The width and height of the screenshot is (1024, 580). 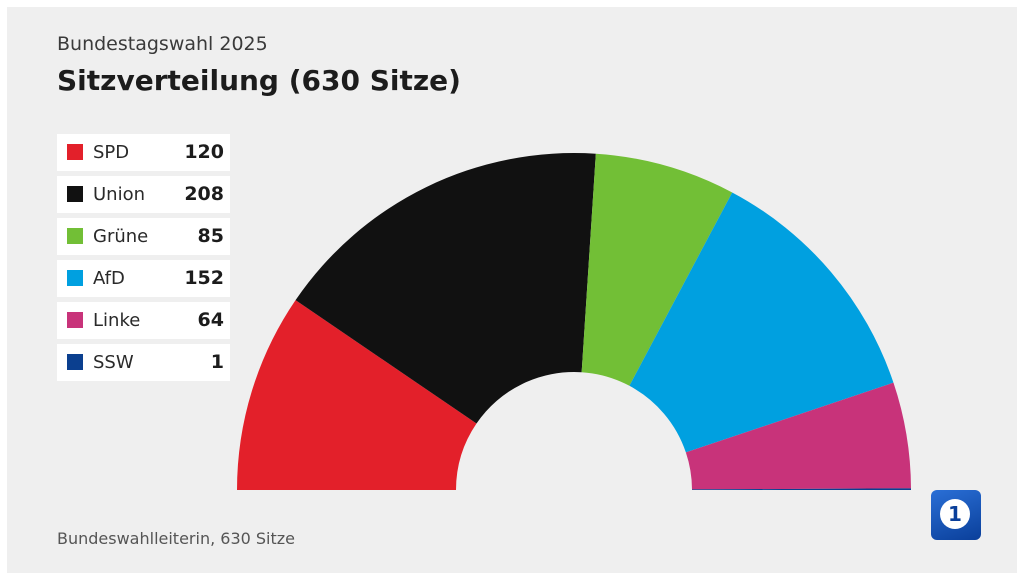 I want to click on chart-subtitle: Bundestagswahl 2025, so click(x=162, y=44).